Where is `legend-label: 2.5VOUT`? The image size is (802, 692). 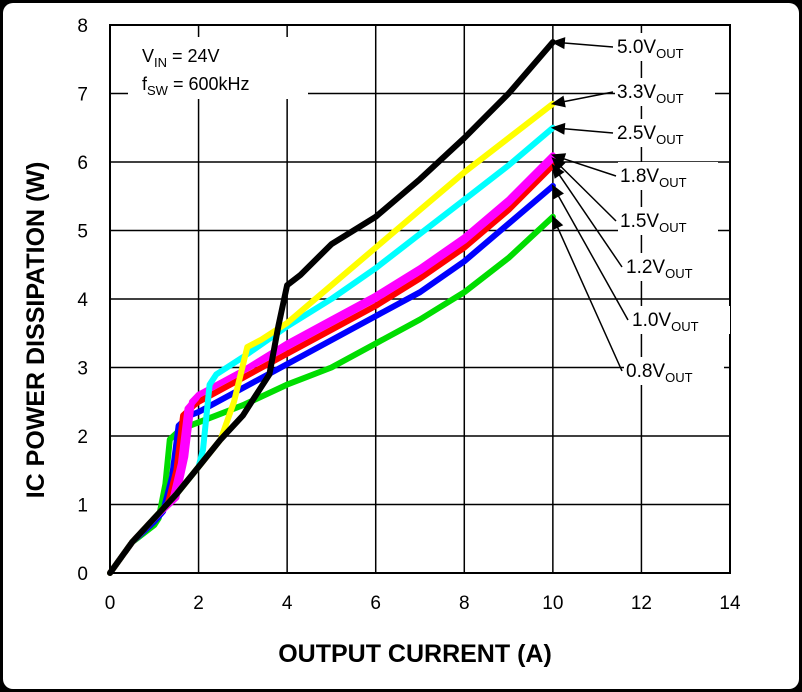
legend-label: 2.5VOUT is located at coordinates (650, 135).